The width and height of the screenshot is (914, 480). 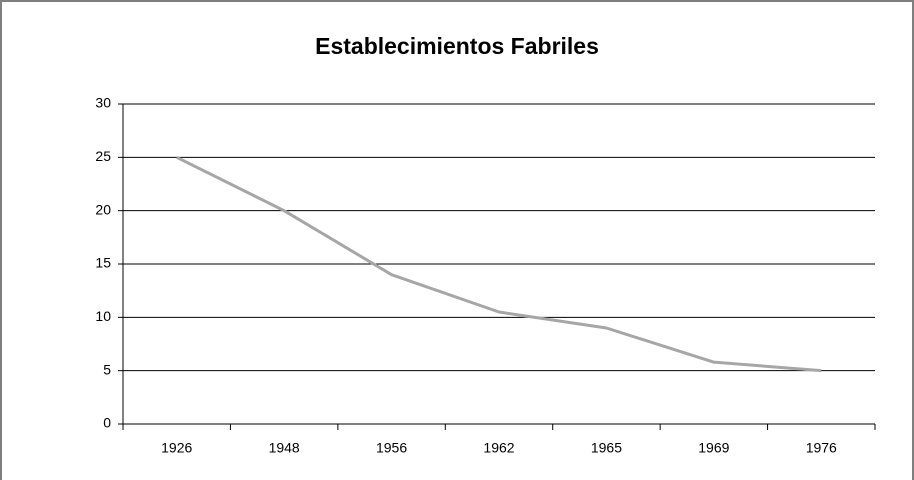 I want to click on y-tick-label: 10, so click(x=103, y=316).